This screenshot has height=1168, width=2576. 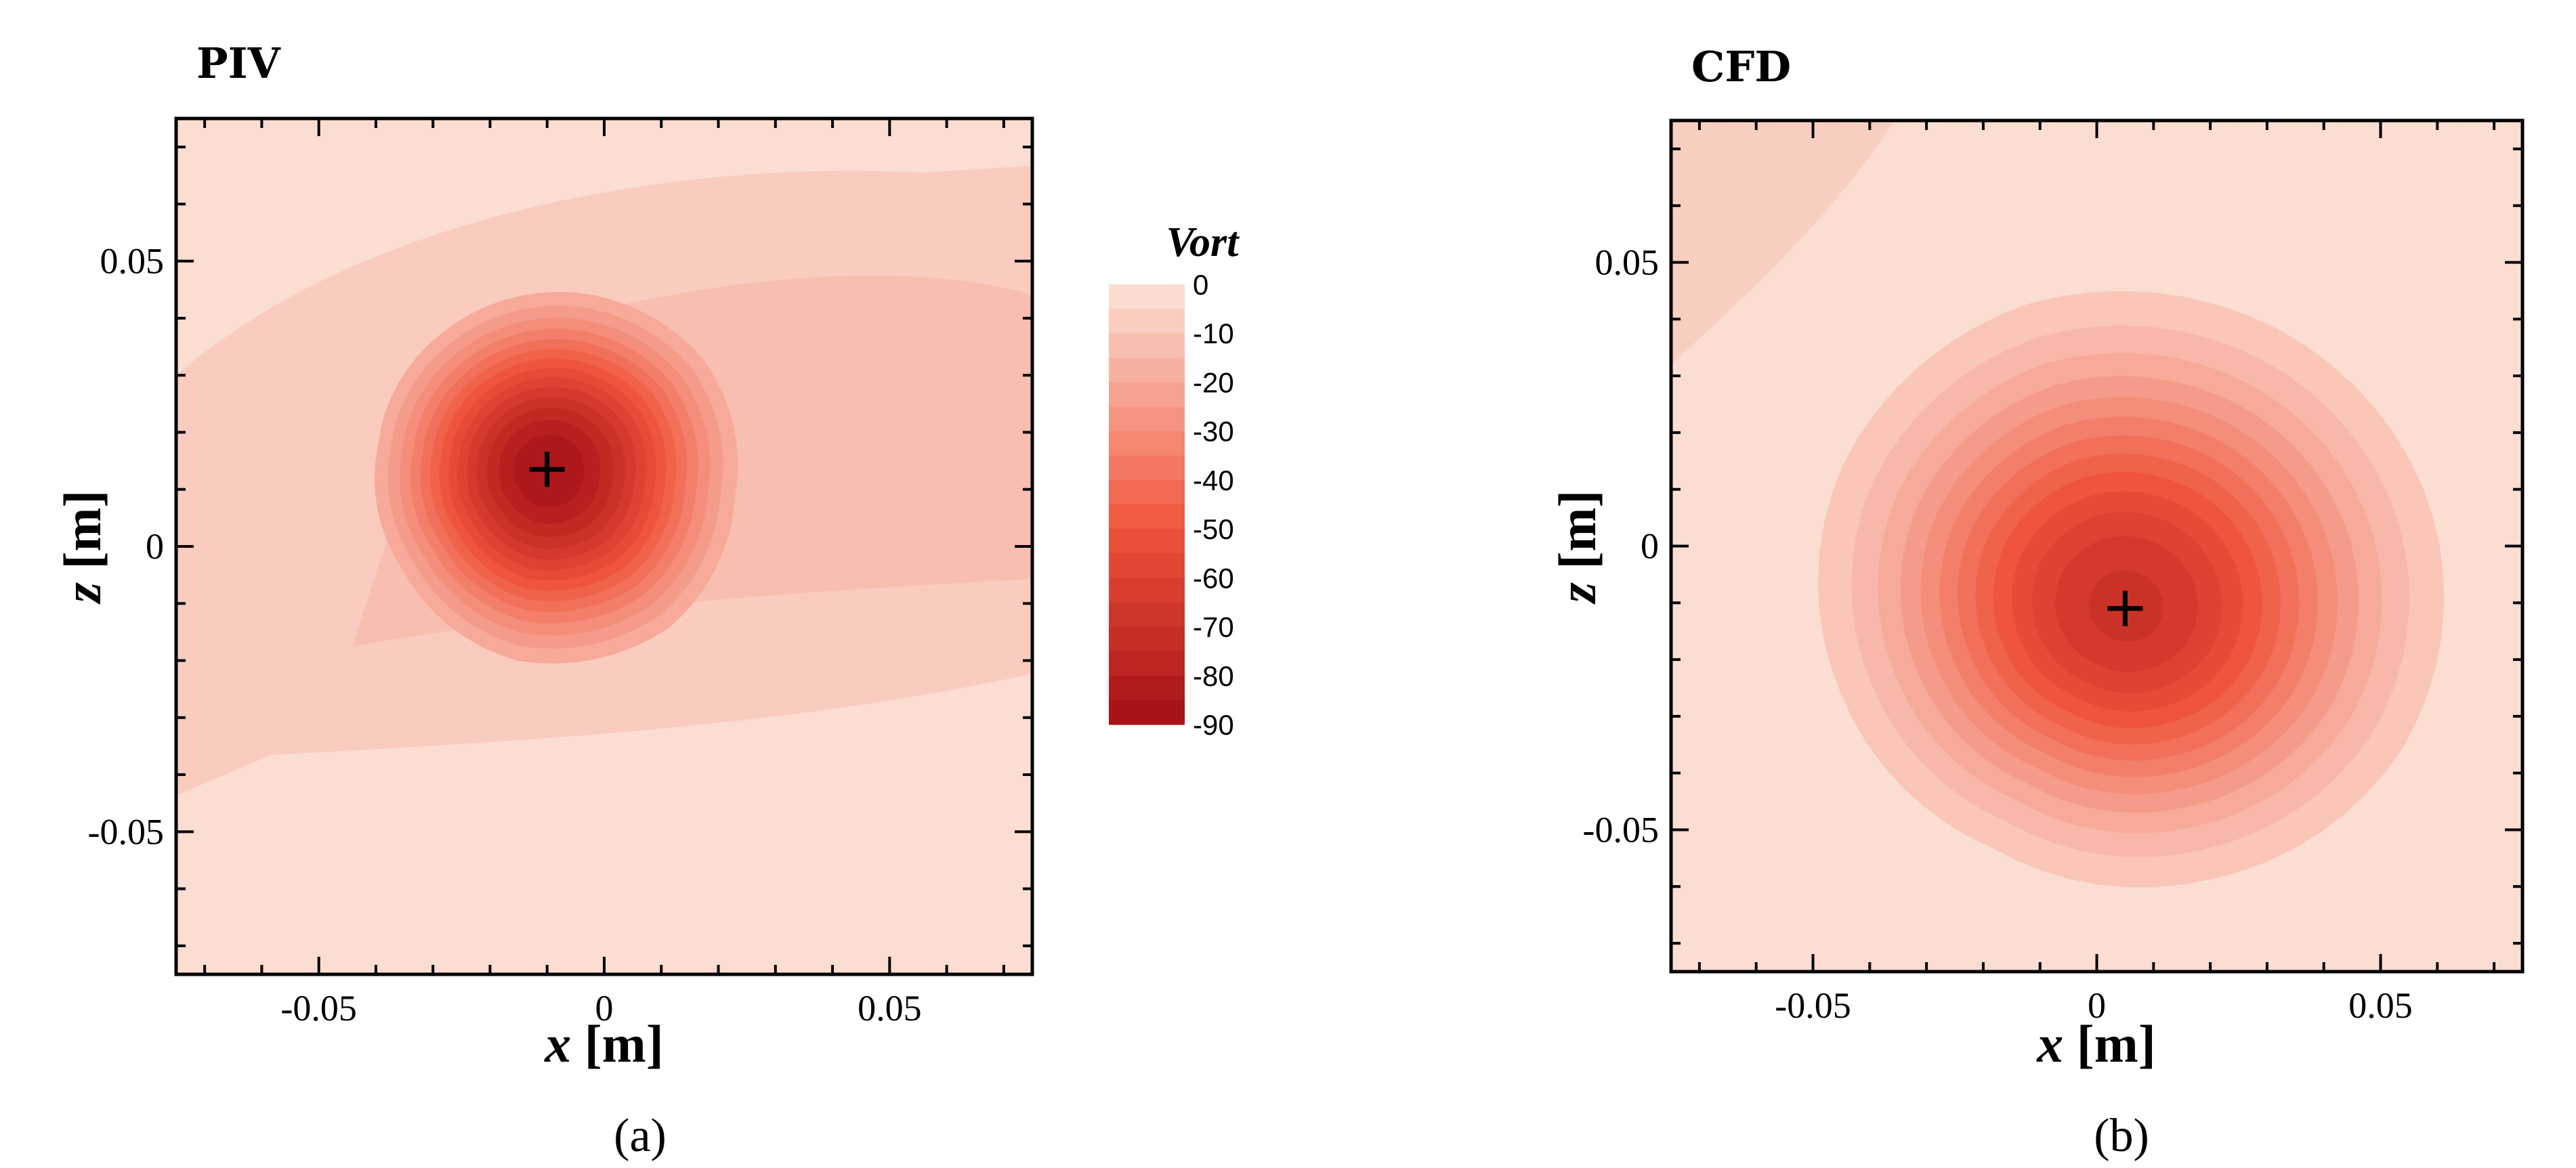 What do you see at coordinates (1213, 432) in the screenshot?
I see `colorbar-label: -30` at bounding box center [1213, 432].